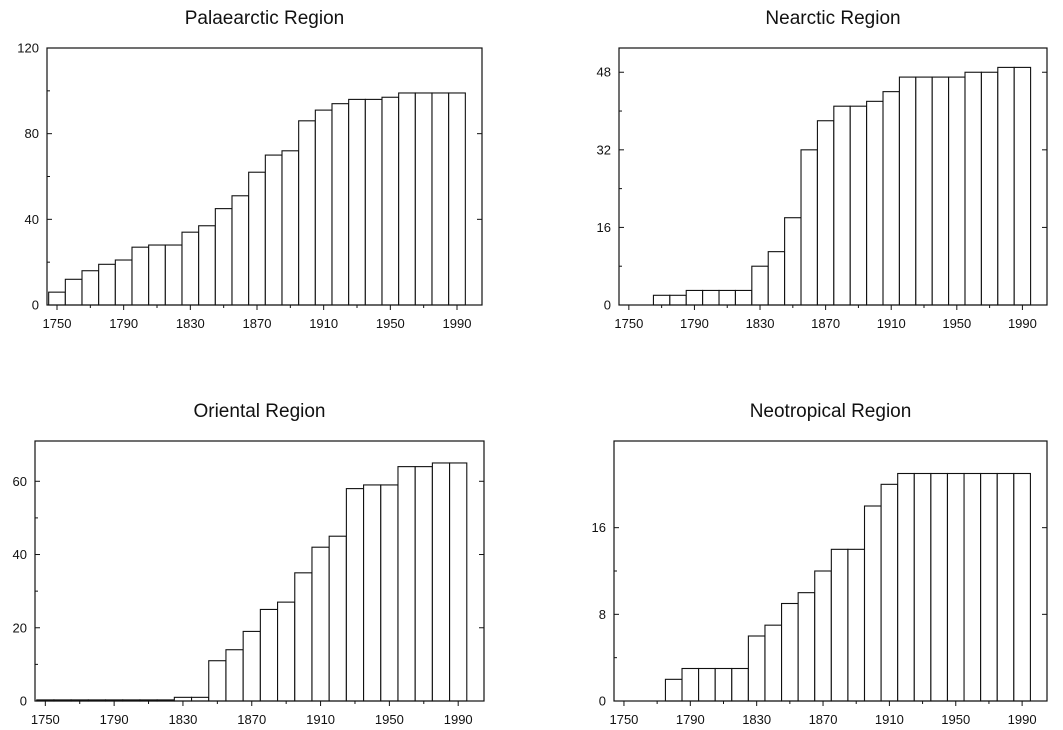  Describe the element at coordinates (602, 614) in the screenshot. I see `y-tick-label: 8` at that location.